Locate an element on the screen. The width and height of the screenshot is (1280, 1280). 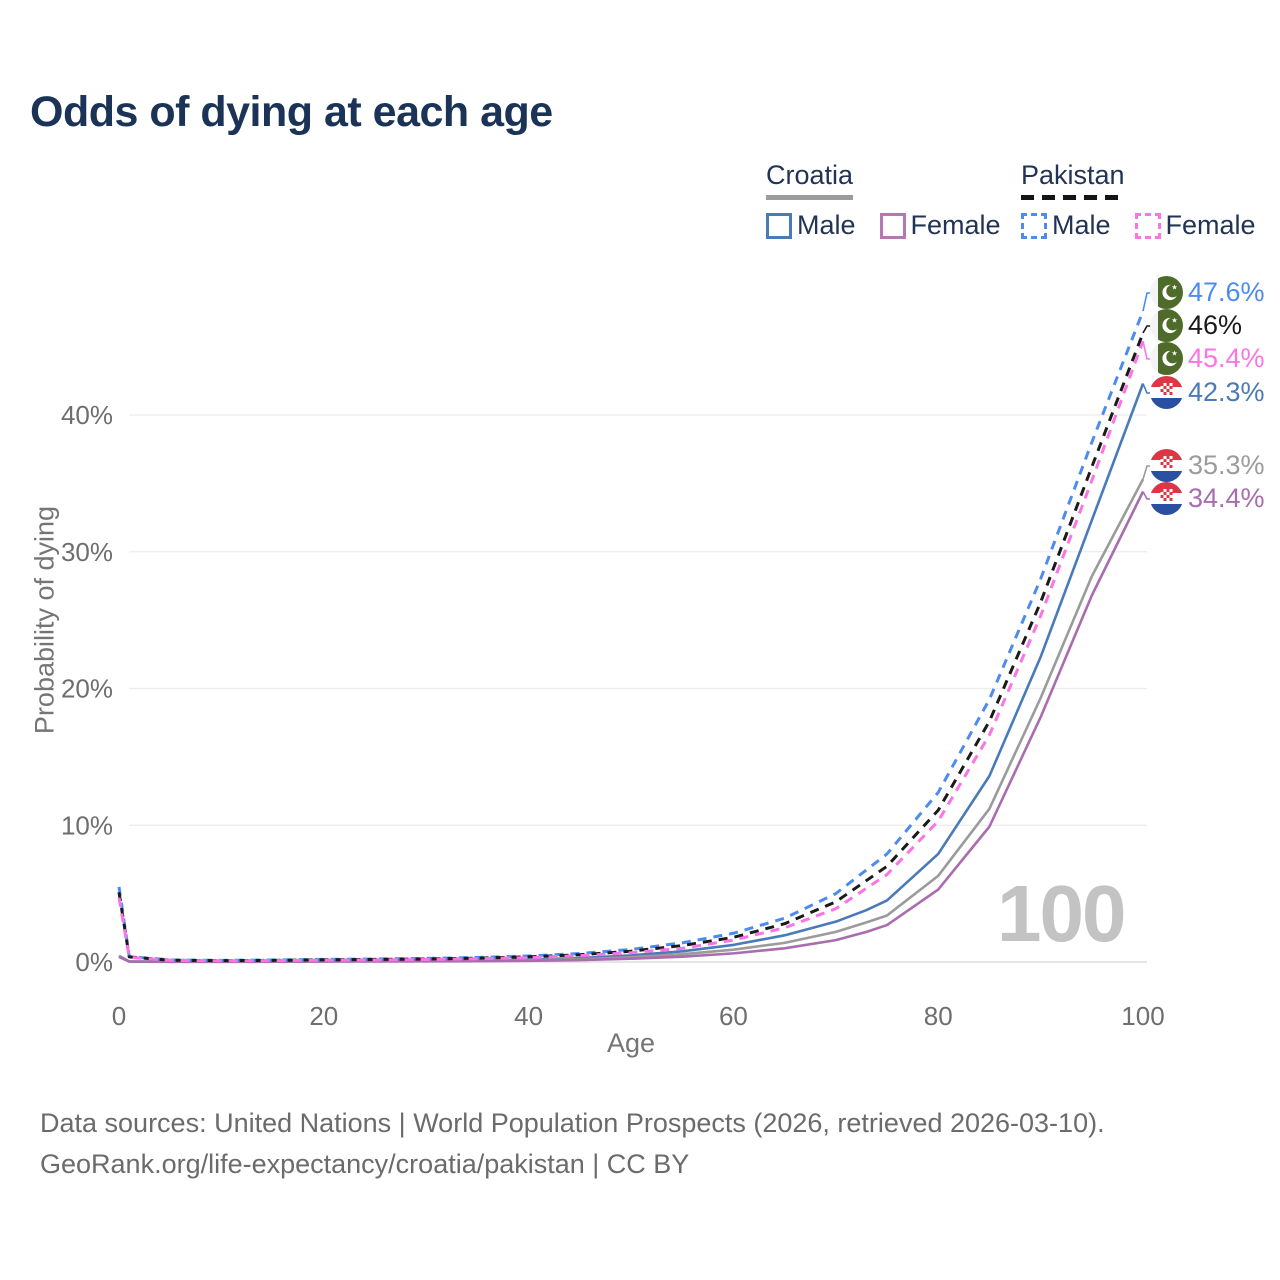
x-tick-80: 80 is located at coordinates (938, 1016).